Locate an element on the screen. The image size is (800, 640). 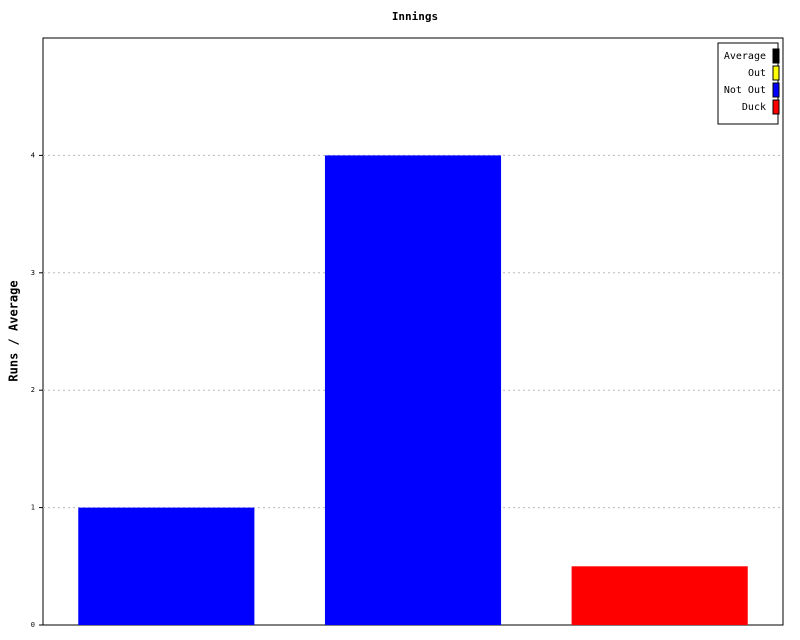
y-axis-label: Runs / Average is located at coordinates (14, 330).